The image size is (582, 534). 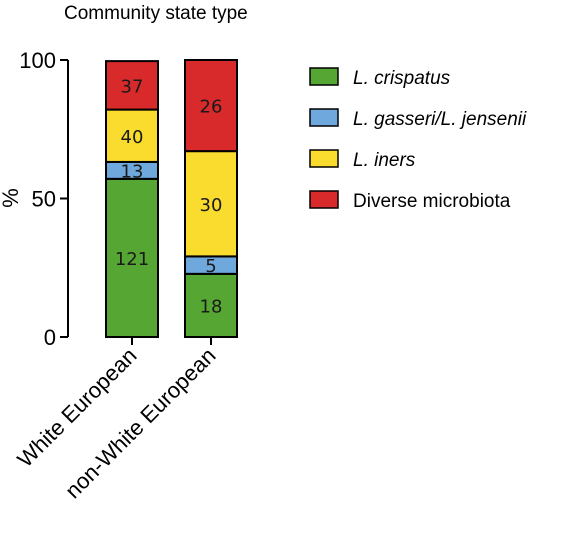 I want to click on legend-label: L. crispatus, so click(x=402, y=78).